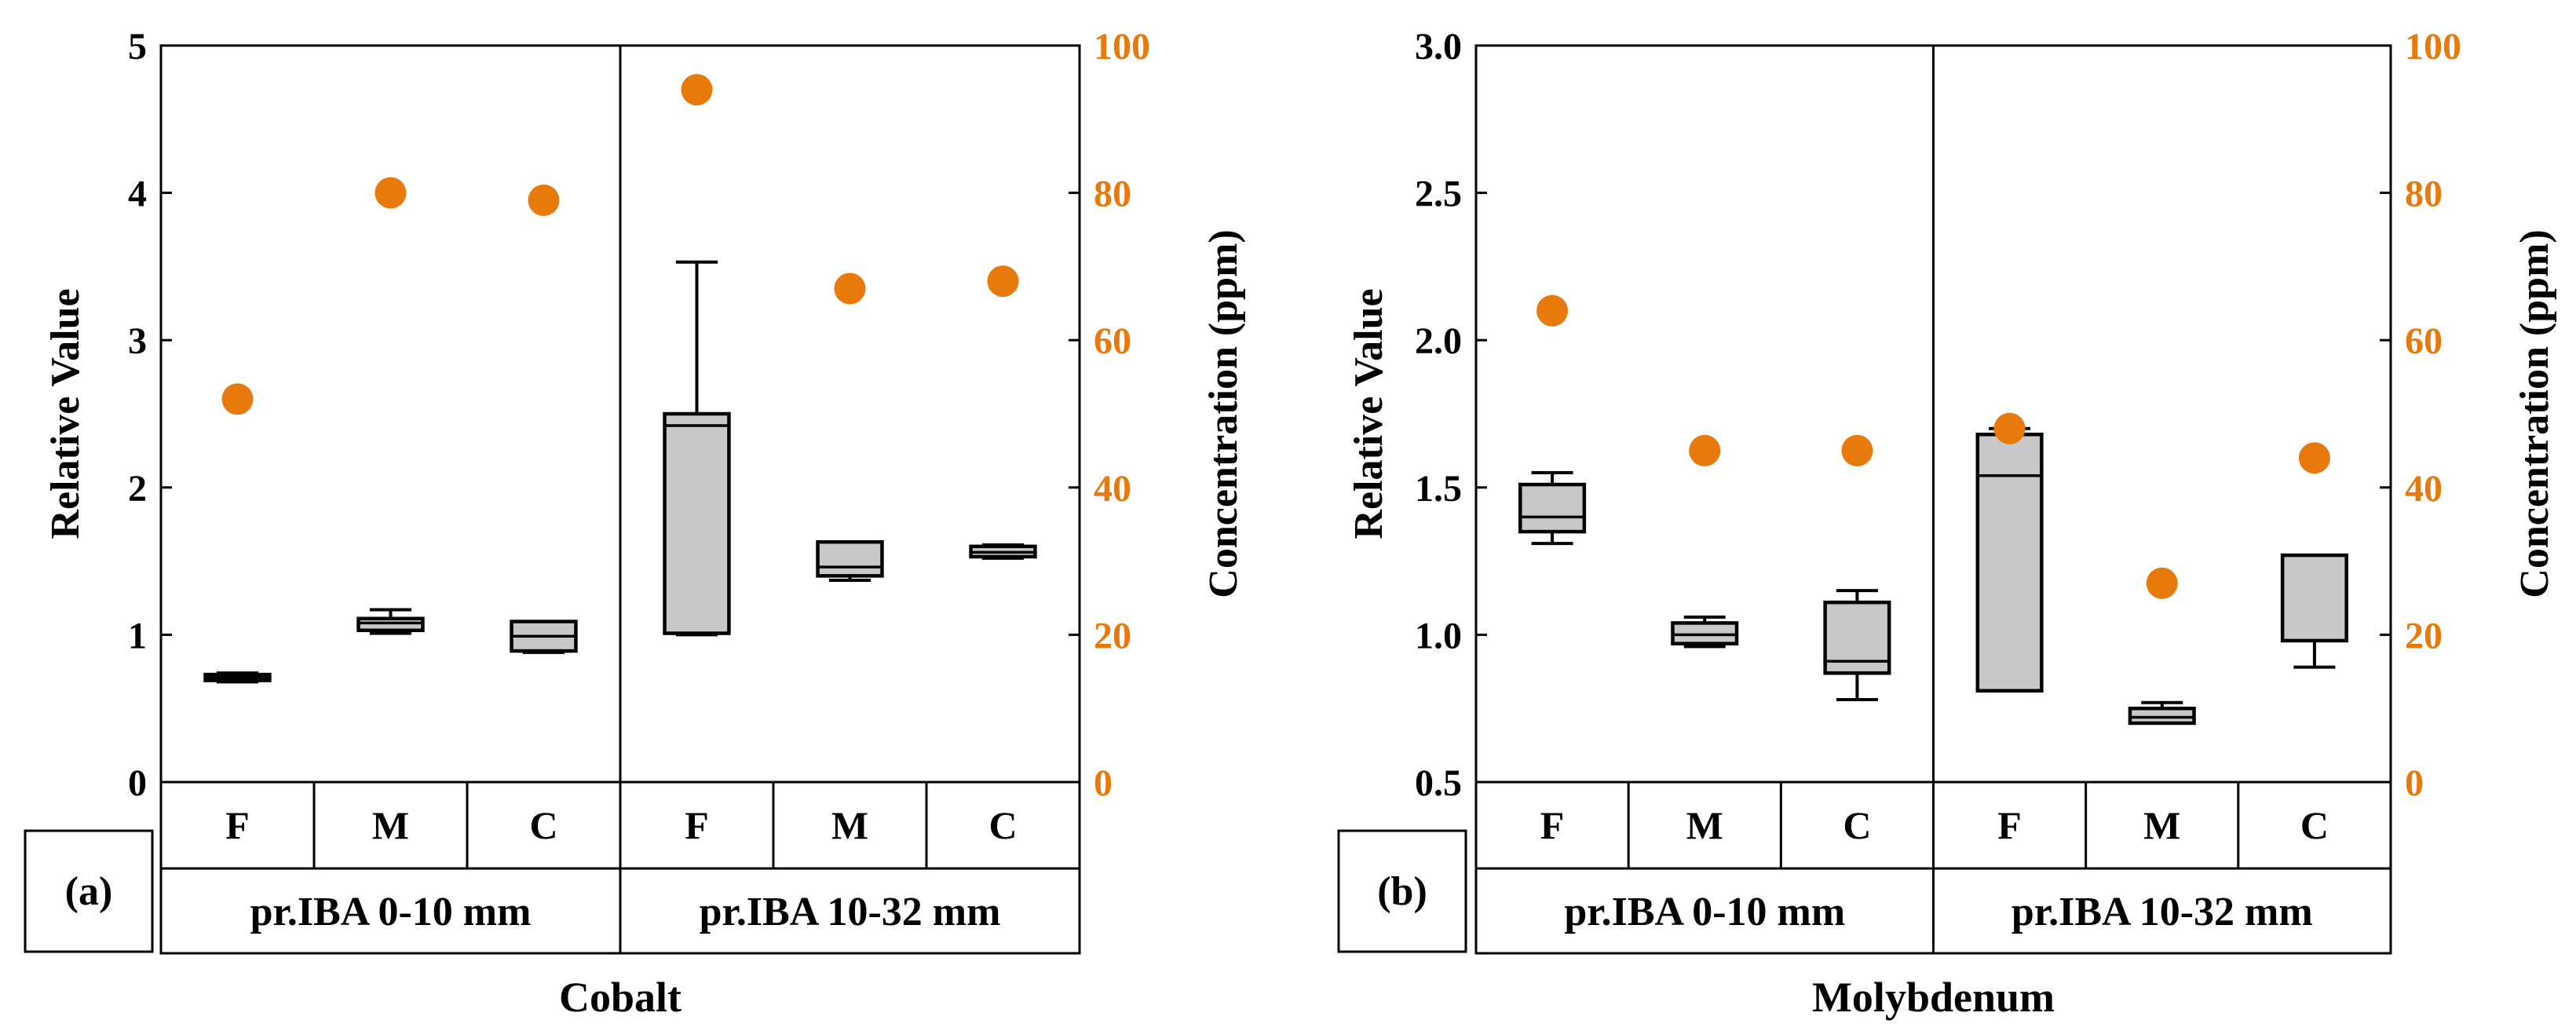 The image size is (2576, 1031). I want to click on chart-title: Molybdenum, so click(1933, 997).